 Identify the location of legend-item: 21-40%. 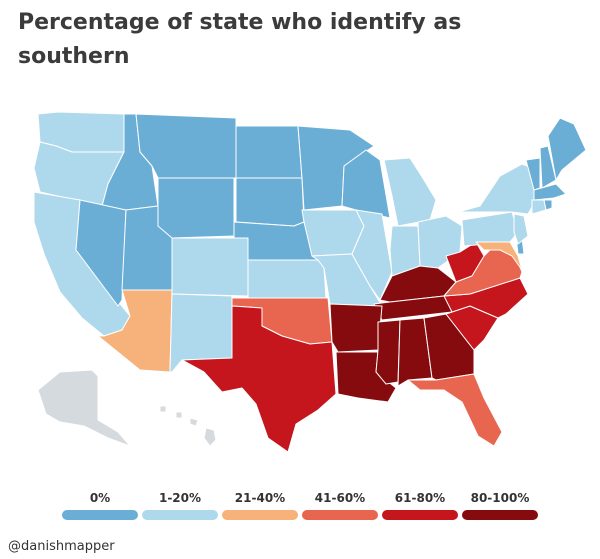
(260, 505).